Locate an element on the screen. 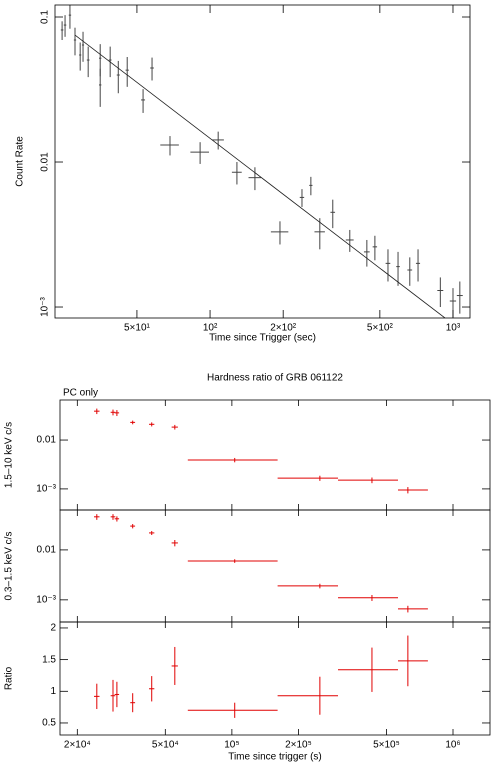 Image resolution: width=493 pixels, height=767 pixels. x-tick-label: 5×10² is located at coordinates (380, 328).